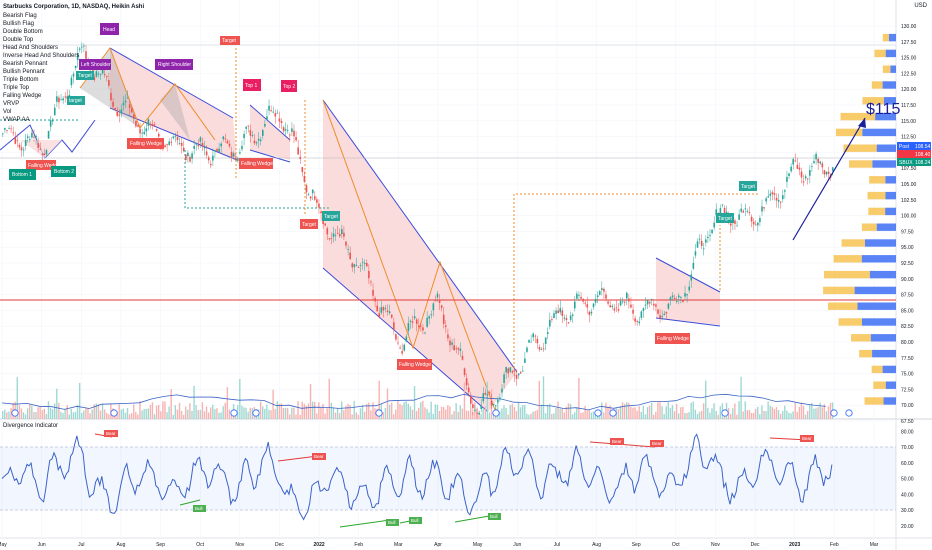 The image size is (932, 550). What do you see at coordinates (907, 479) in the screenshot?
I see `indicator-axis: 80.00 70.00 60.00 50.00 40.00 30.00 20.00` at bounding box center [907, 479].